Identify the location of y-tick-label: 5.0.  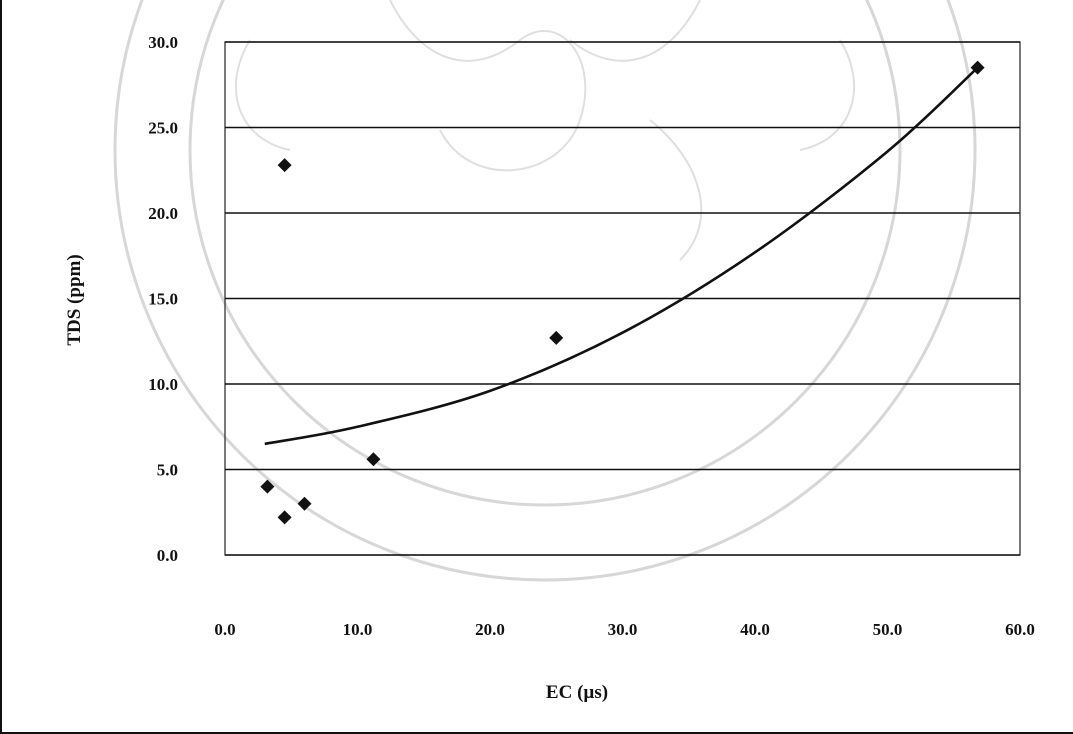
(167, 470).